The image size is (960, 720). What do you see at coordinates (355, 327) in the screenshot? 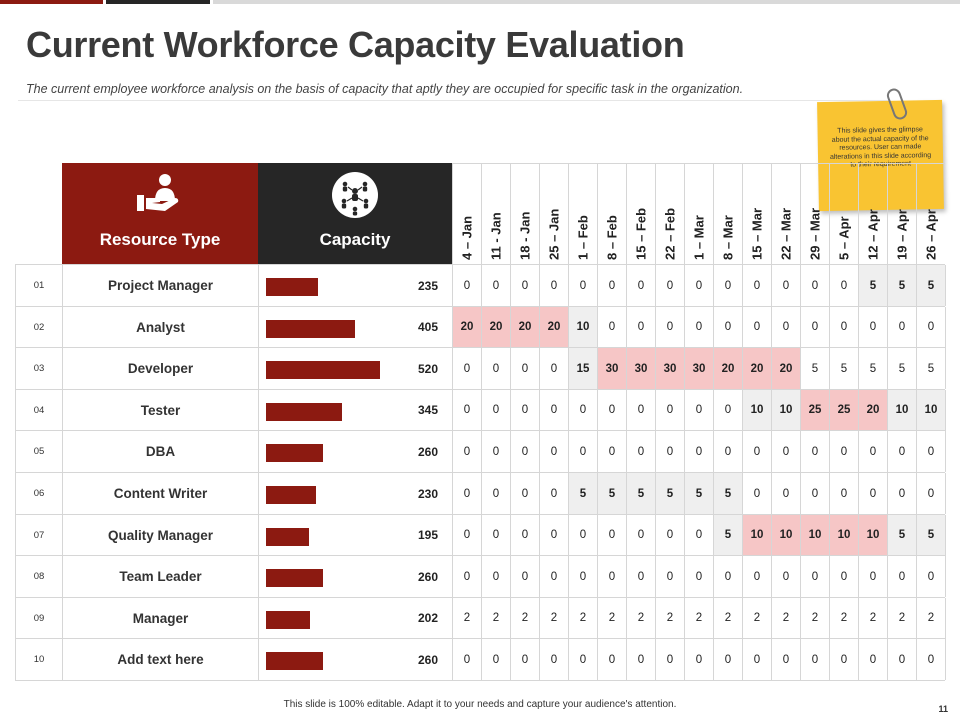
I see `capacity-cell: 405` at bounding box center [355, 327].